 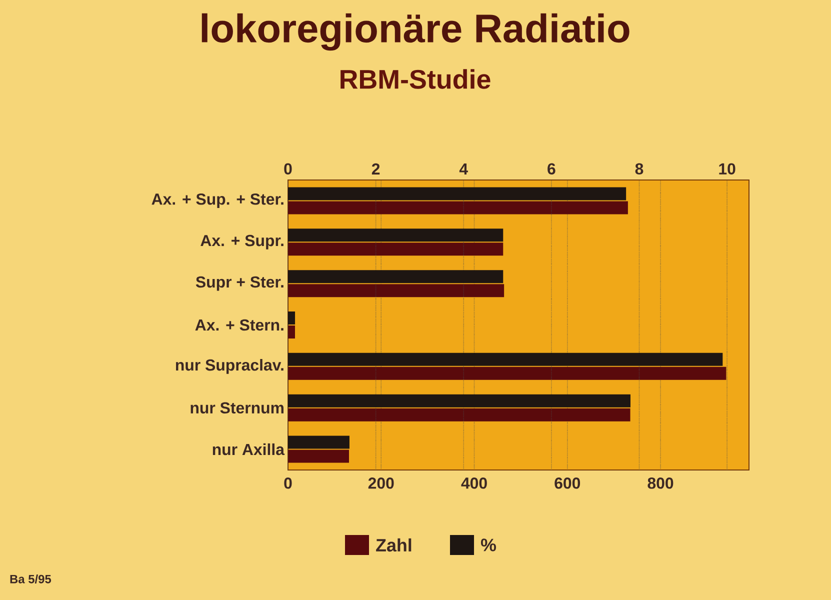 What do you see at coordinates (488, 545) in the screenshot?
I see `legend-label: %` at bounding box center [488, 545].